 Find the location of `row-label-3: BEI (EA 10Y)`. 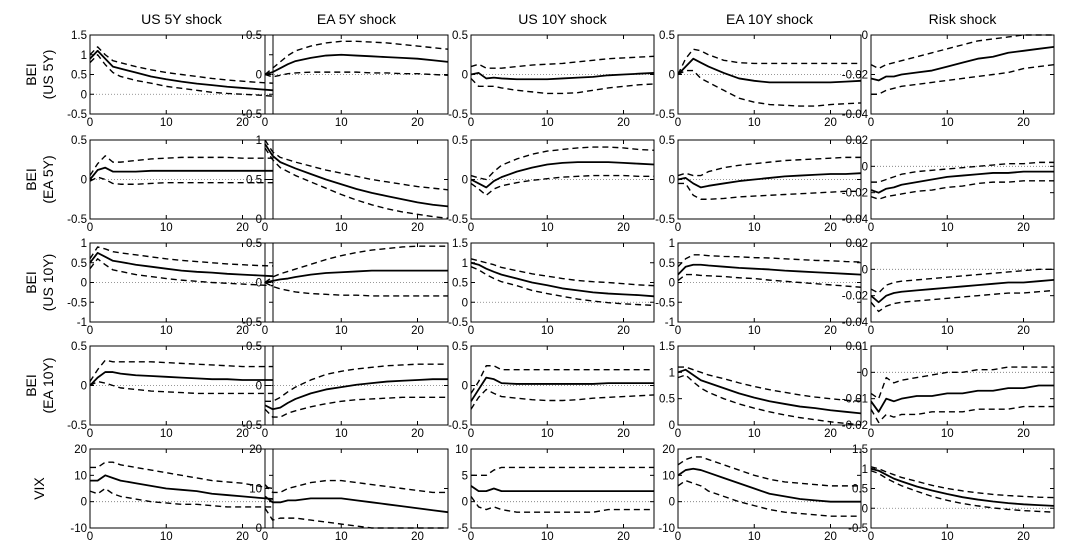

row-label-3: BEI (EA 10Y) is located at coordinates (39, 385).